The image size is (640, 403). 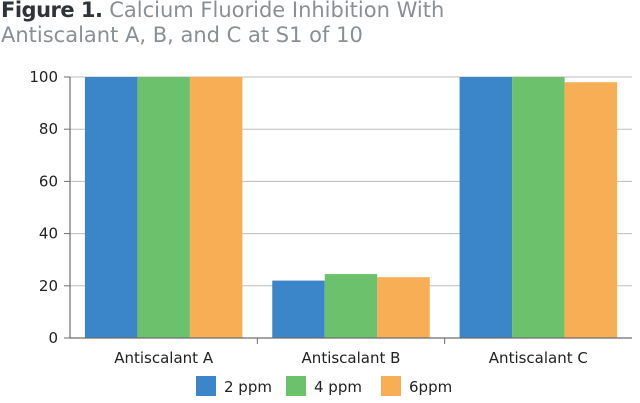 What do you see at coordinates (430, 387) in the screenshot?
I see `legend-label: 6ppm` at bounding box center [430, 387].